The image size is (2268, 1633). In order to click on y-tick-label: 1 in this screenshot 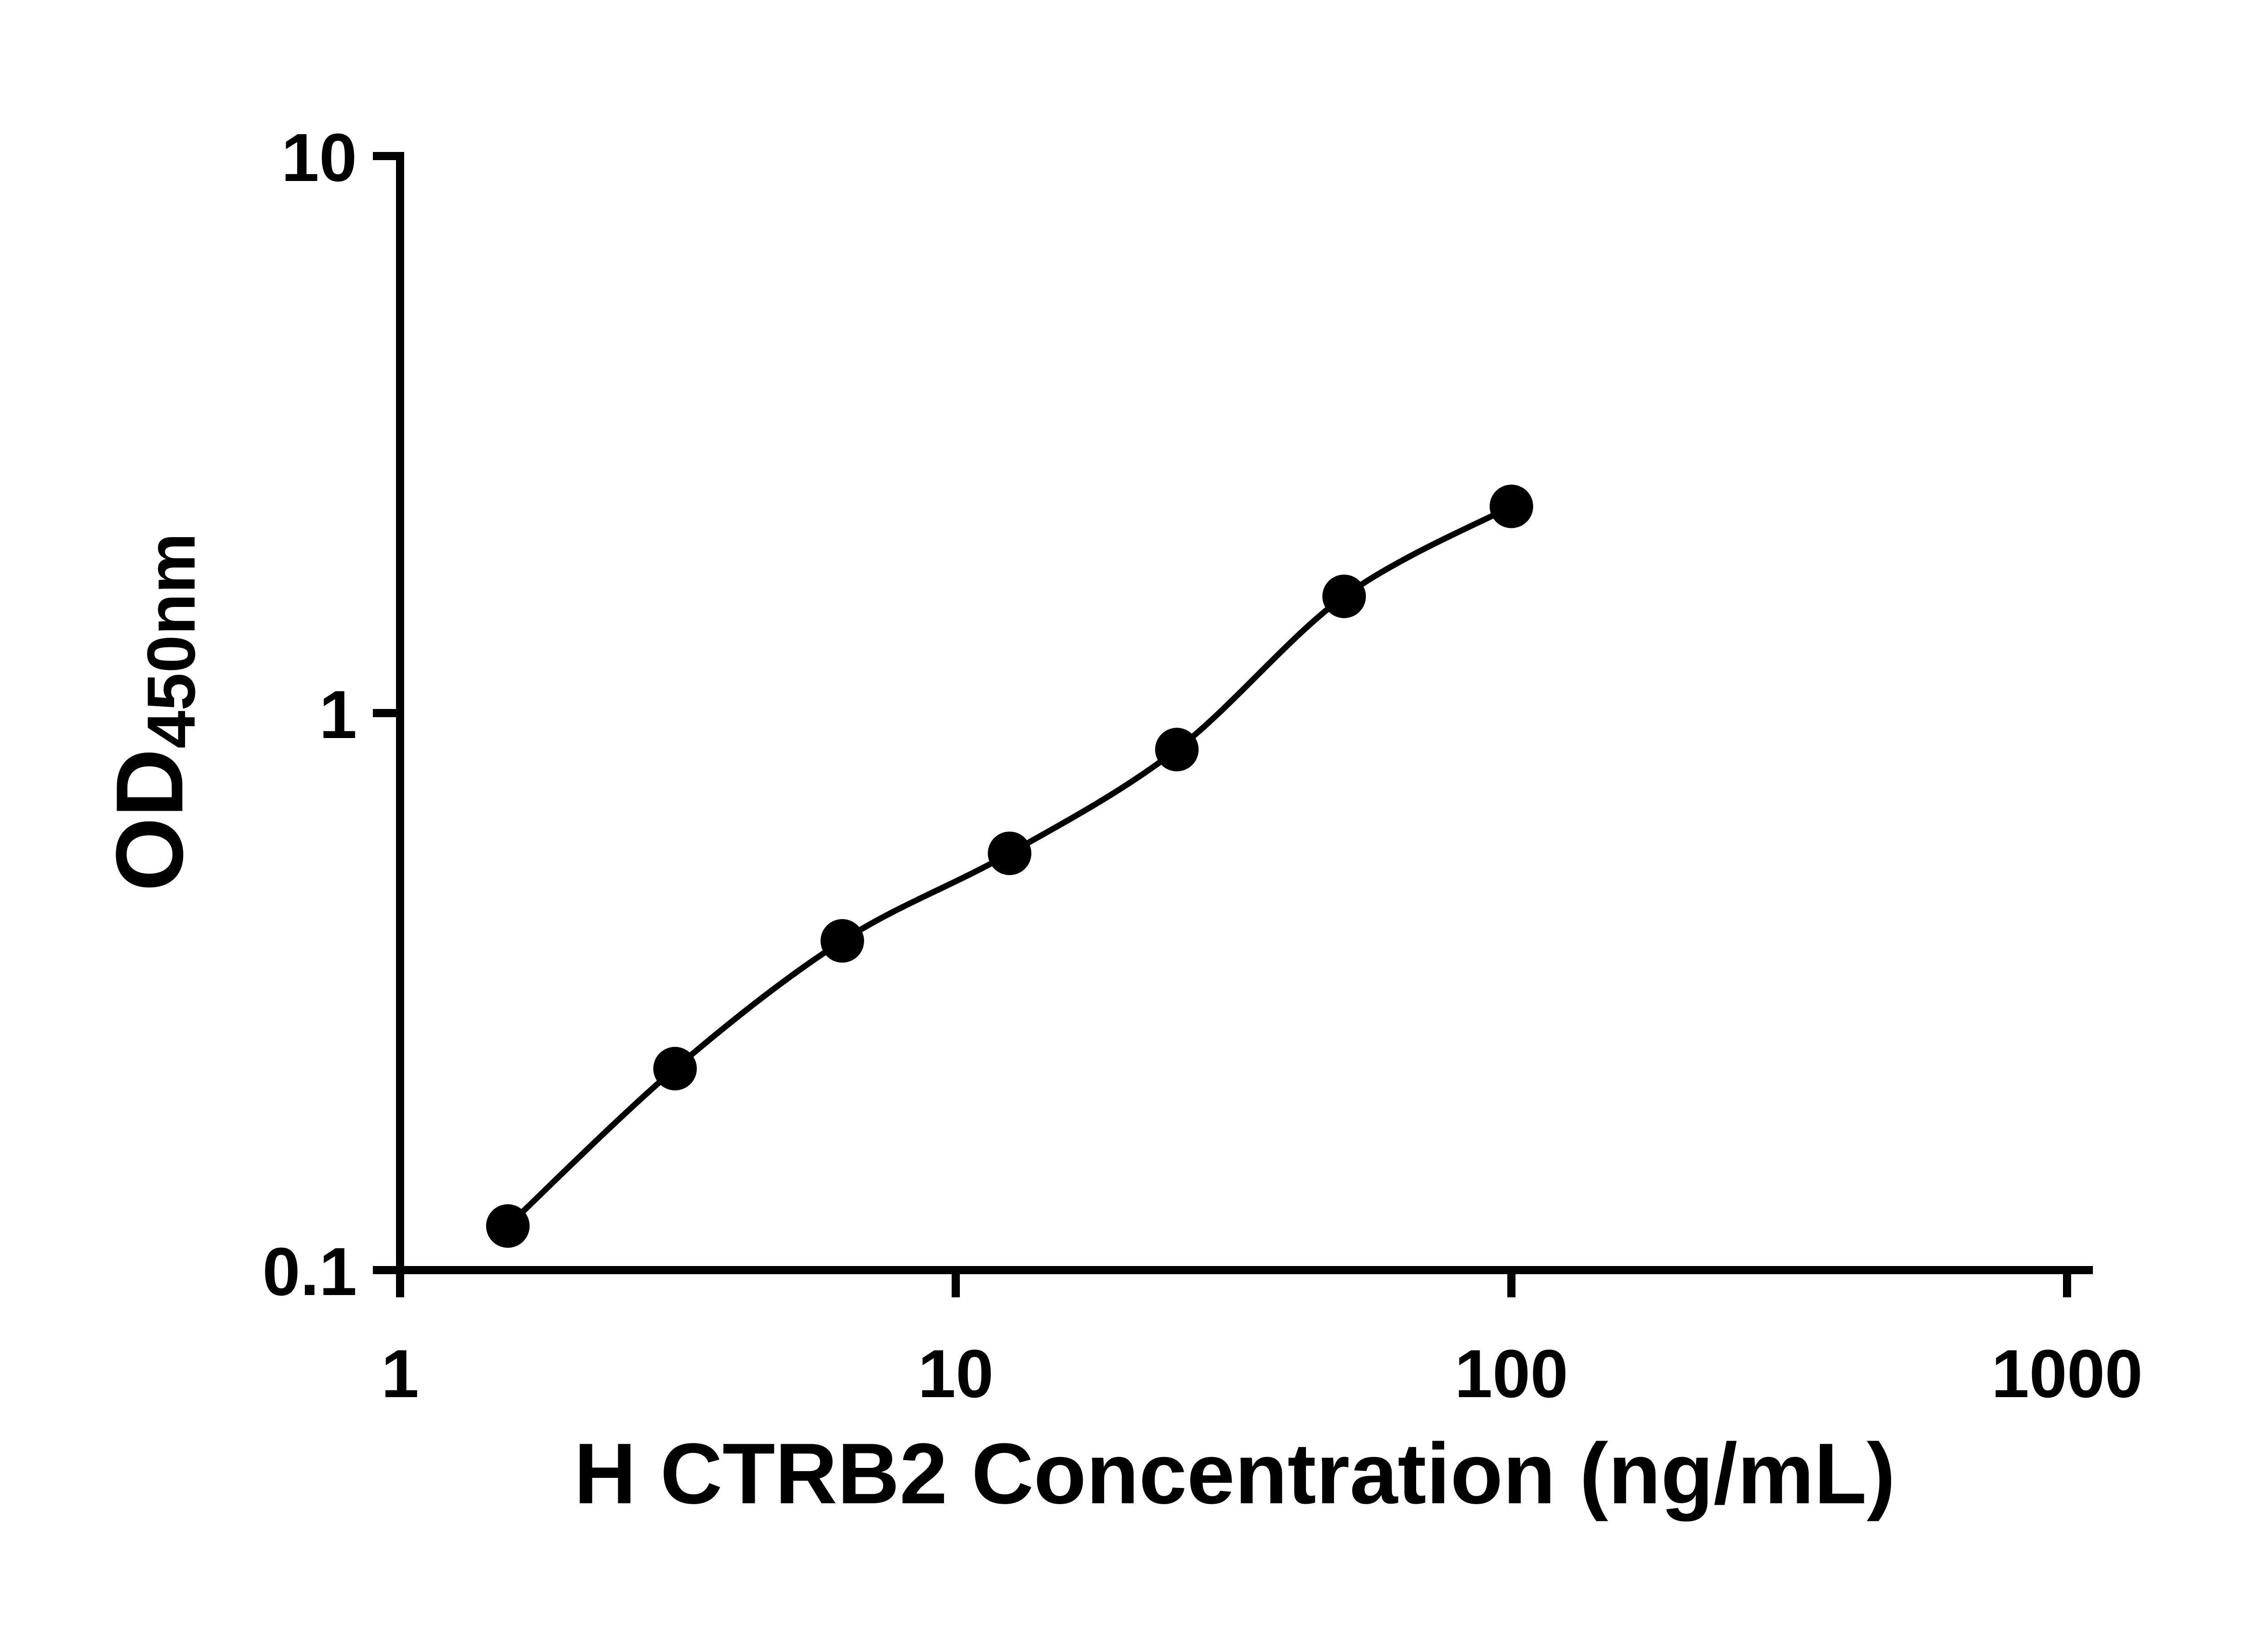, I will do `click(338, 714)`.